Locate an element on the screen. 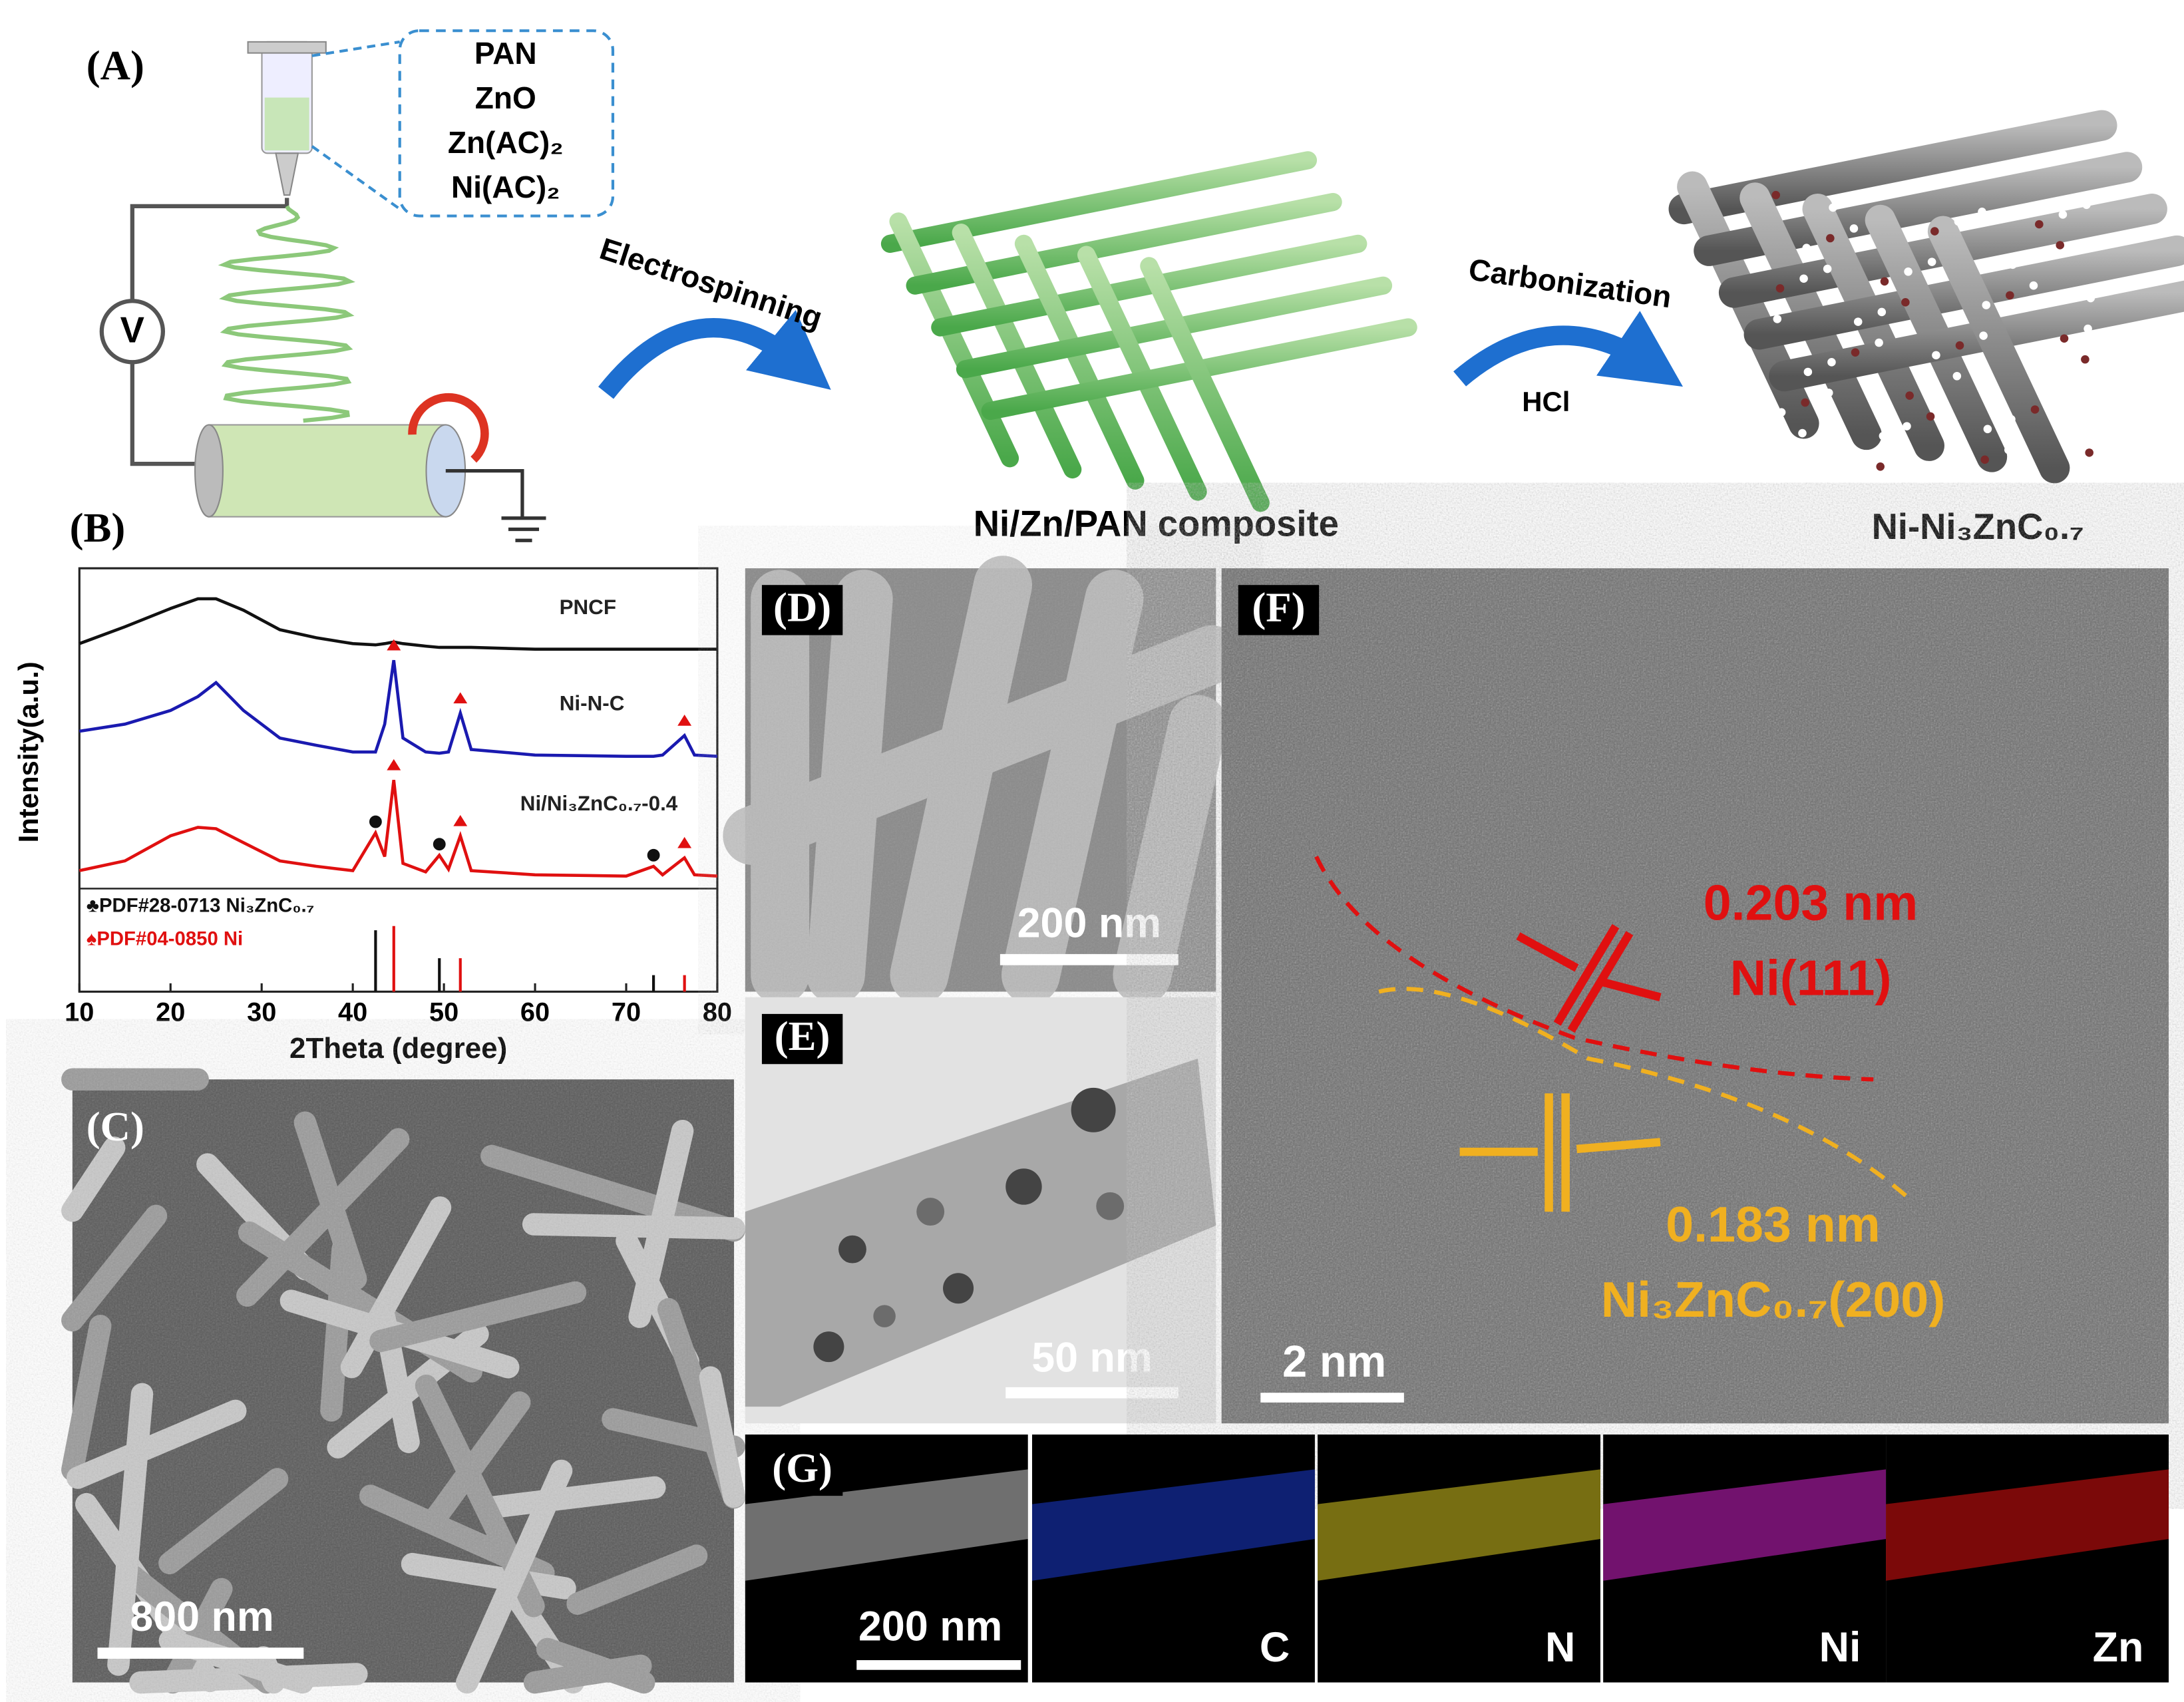  solution-component: Ni(AC)₂ is located at coordinates (506, 187).